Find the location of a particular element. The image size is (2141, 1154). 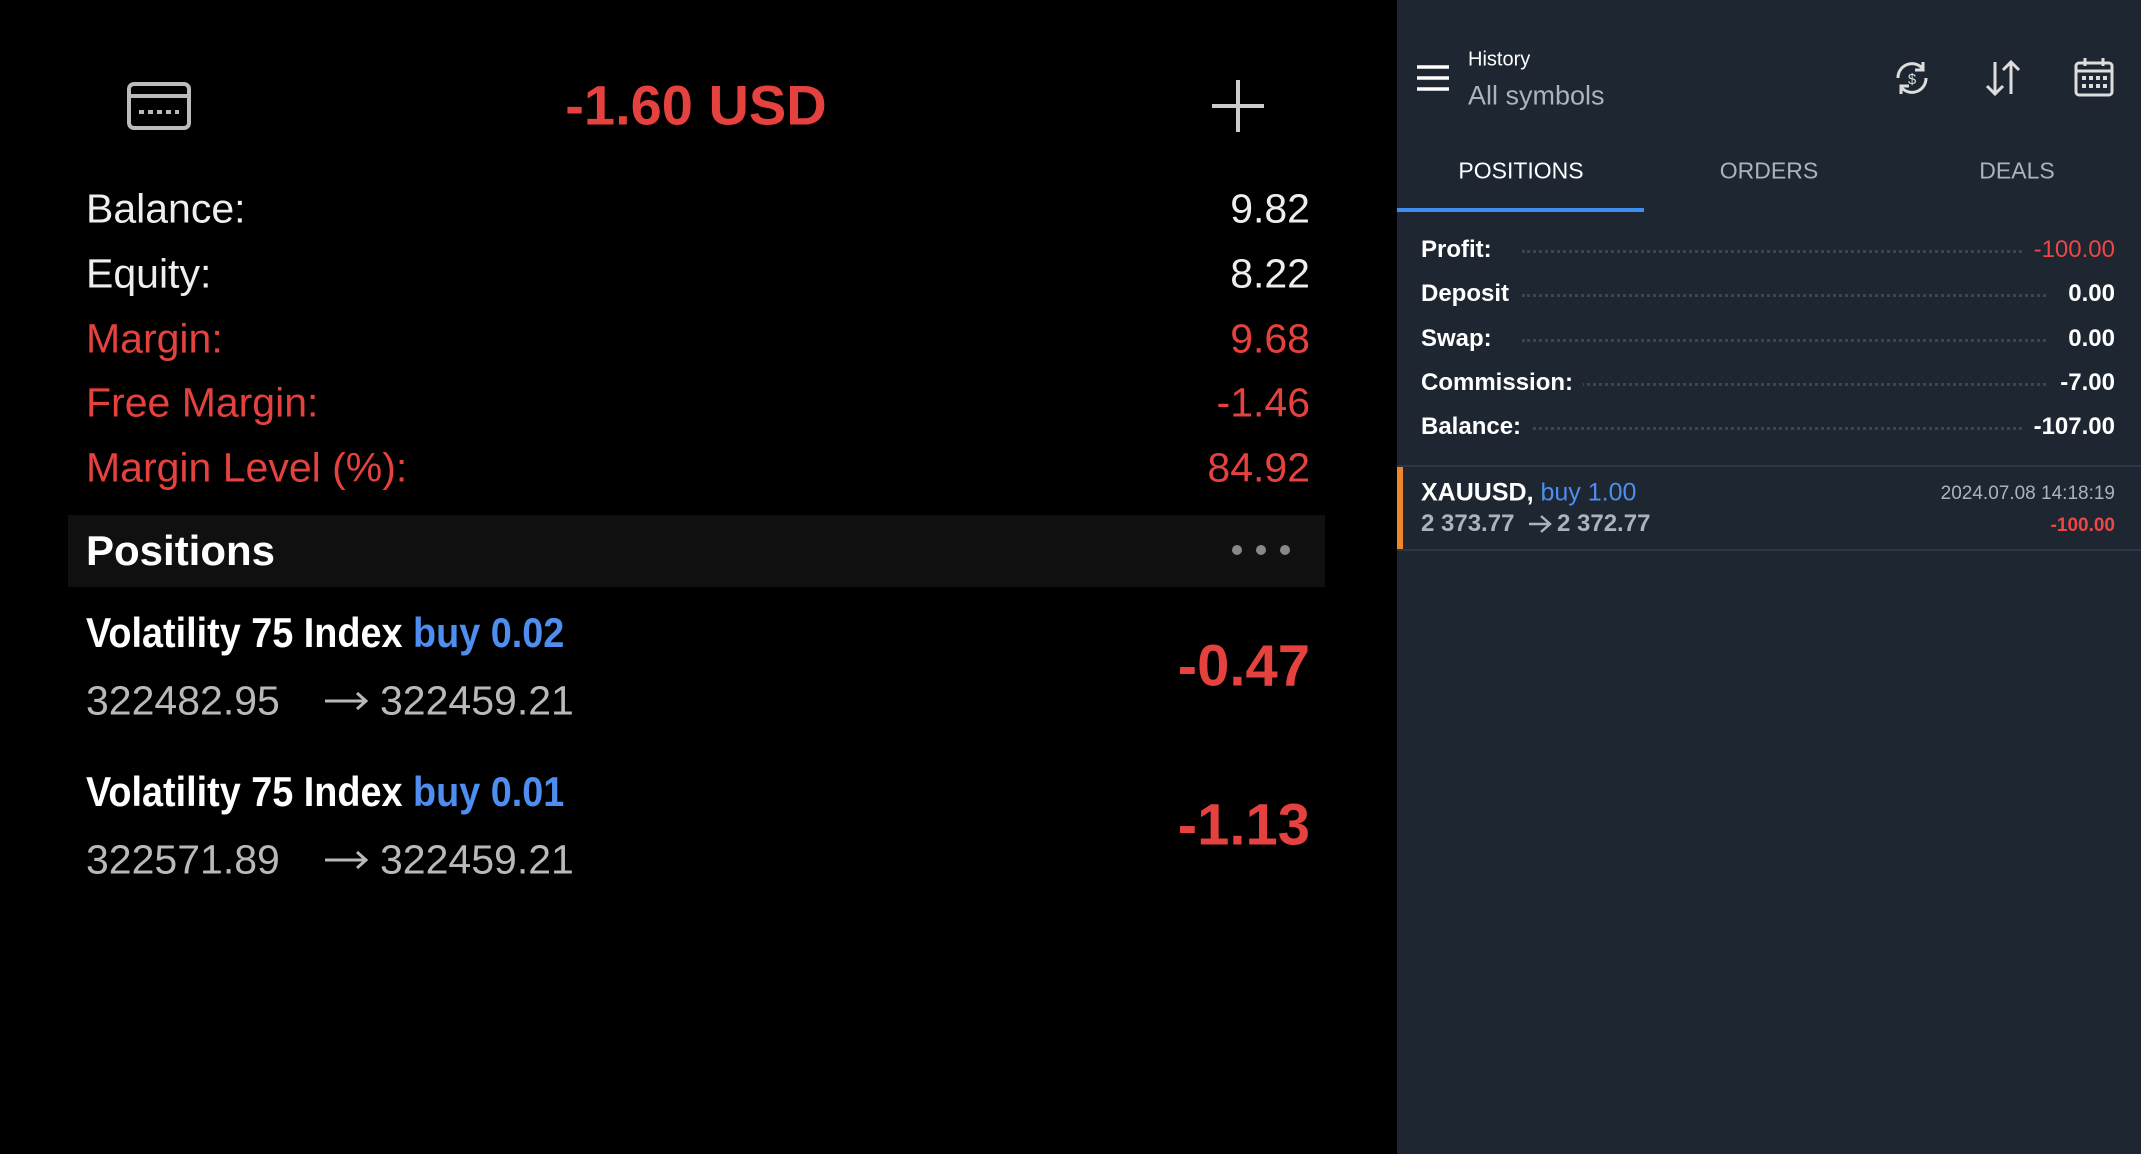

tab: POSITIONS is located at coordinates (1521, 170).